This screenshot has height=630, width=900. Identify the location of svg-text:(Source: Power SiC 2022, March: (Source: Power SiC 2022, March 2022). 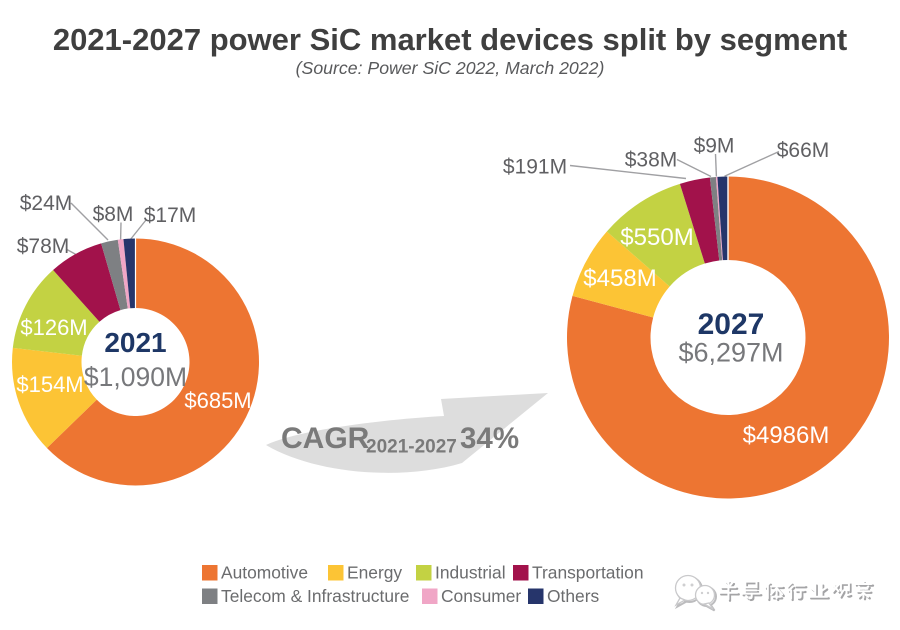
(450, 68).